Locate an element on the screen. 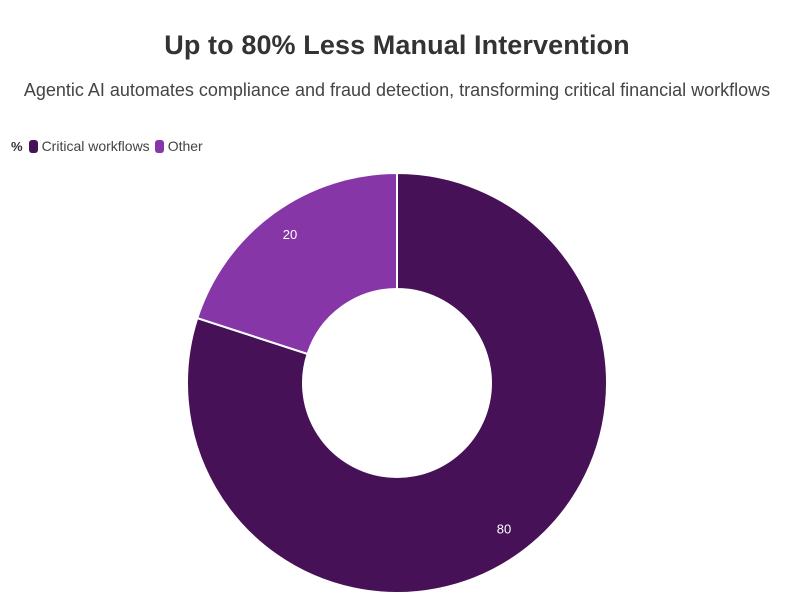 The height and width of the screenshot is (607, 794). slice-value-label: 20 is located at coordinates (290, 234).